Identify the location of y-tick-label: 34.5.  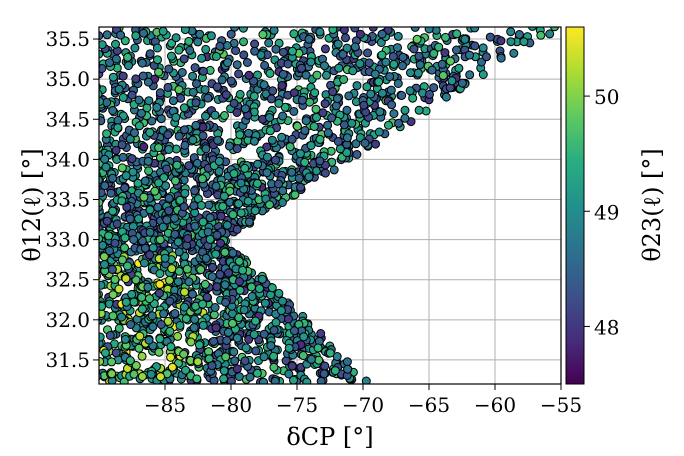
(67, 119).